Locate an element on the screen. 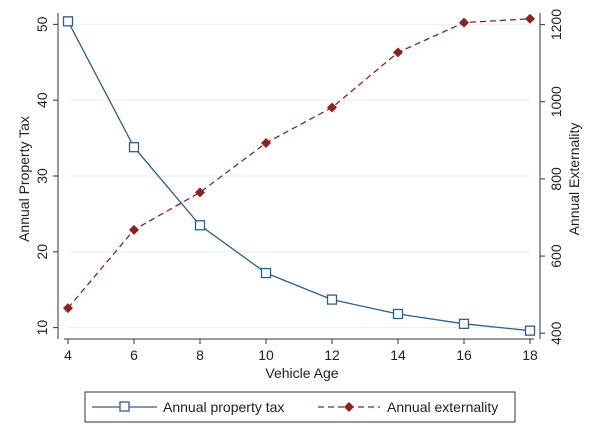  legend-marker-externality is located at coordinates (349, 407).